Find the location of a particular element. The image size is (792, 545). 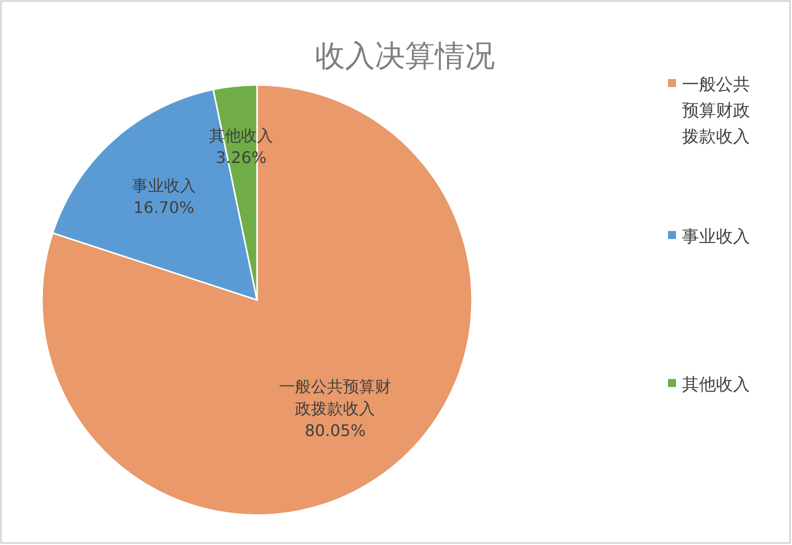

chart-title: 收入决算情况 is located at coordinates (405, 56).